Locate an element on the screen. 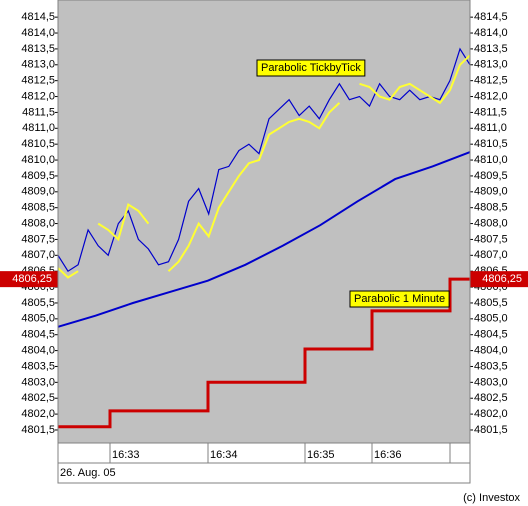 The height and width of the screenshot is (506, 528). credit: (c) Investox is located at coordinates (491, 498).